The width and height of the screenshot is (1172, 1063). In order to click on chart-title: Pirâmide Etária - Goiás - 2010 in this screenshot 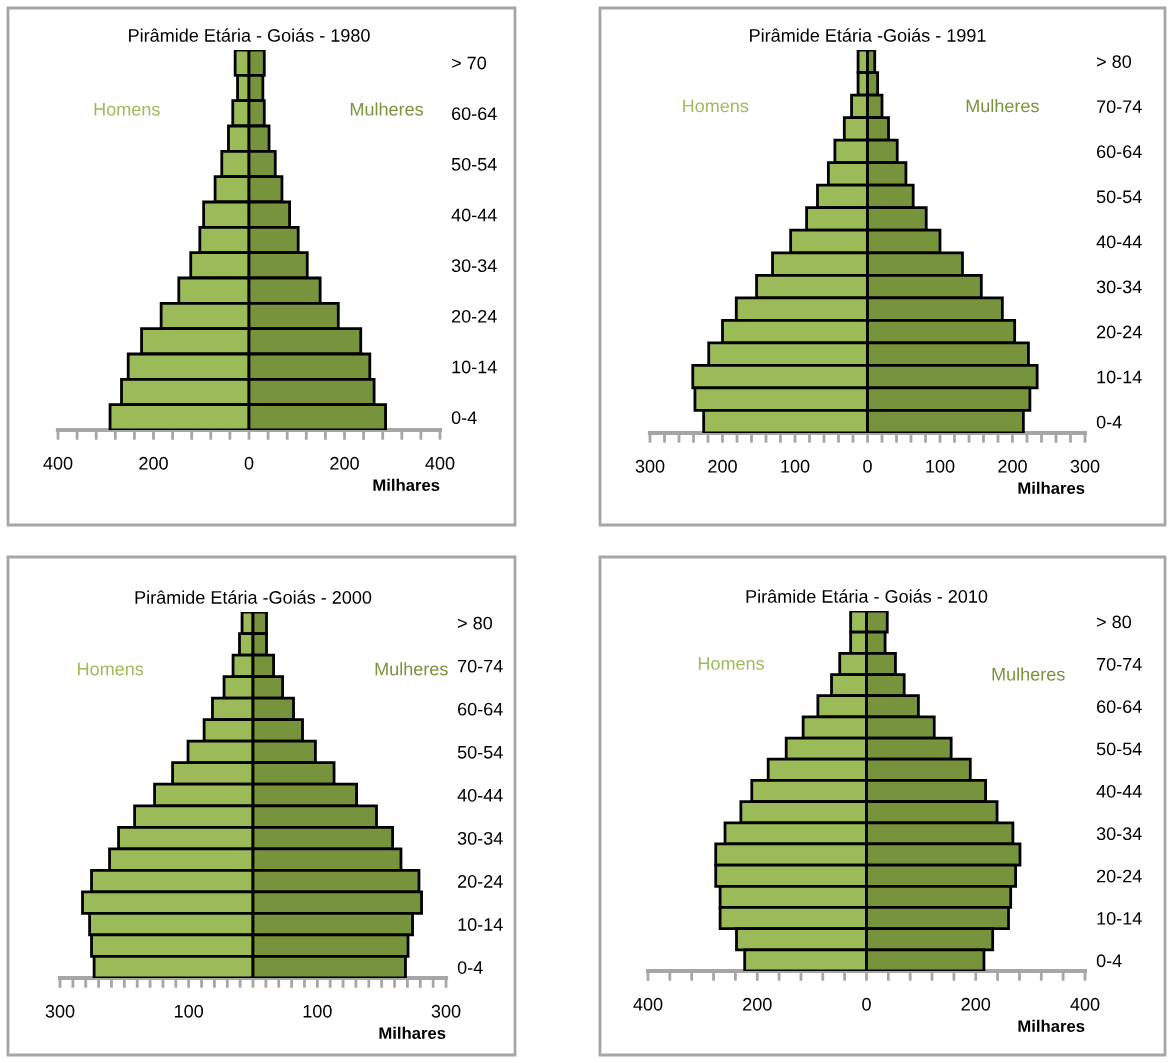, I will do `click(867, 596)`.